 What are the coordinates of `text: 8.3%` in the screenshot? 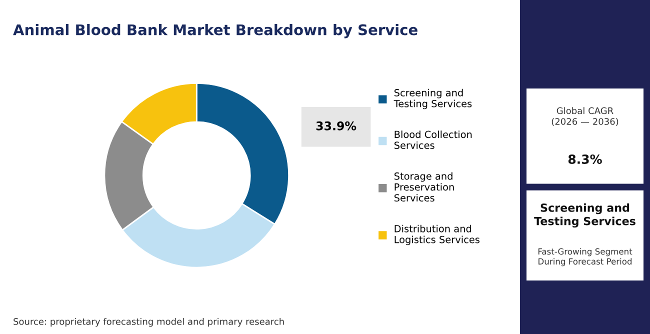 It's located at (585, 159).